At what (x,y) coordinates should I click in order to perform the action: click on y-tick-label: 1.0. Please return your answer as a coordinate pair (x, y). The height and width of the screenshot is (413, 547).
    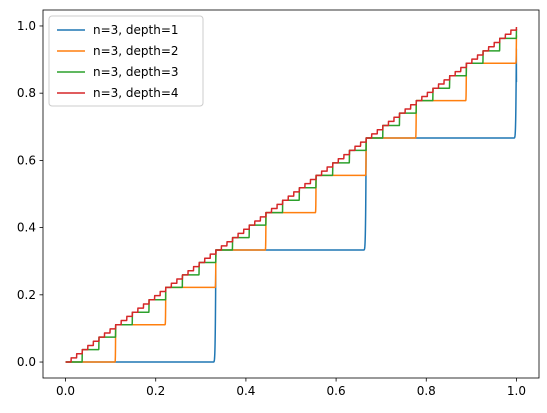
    Looking at the image, I should click on (26, 26).